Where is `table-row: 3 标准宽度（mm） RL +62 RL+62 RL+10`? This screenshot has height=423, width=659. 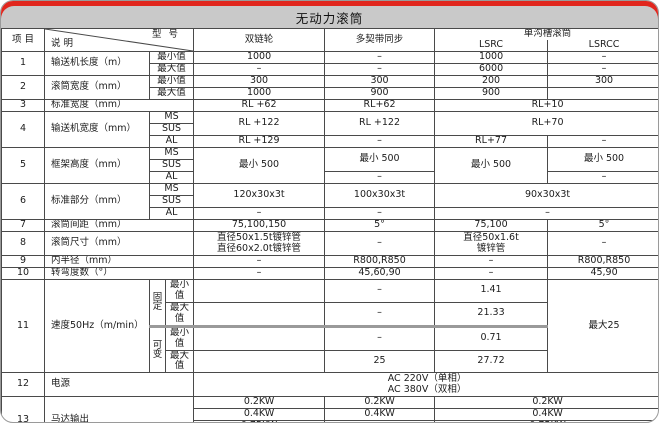 table-row: 3 标准宽度（mm） RL +62 RL+62 RL+10 is located at coordinates (329, 105).